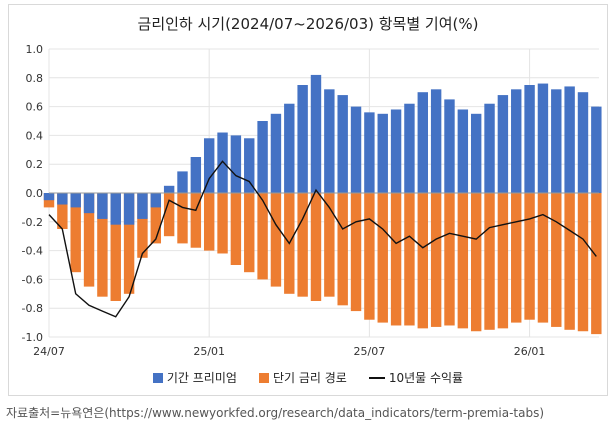 This screenshot has width=616, height=429. What do you see at coordinates (32, 308) in the screenshot?
I see `y-tick-label: -0.8` at bounding box center [32, 308].